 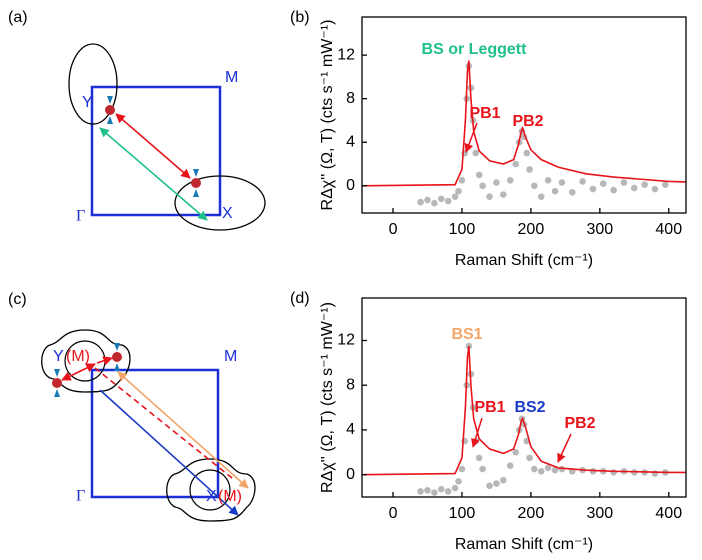 What do you see at coordinates (300, 17) in the screenshot?
I see `panel-label: (b)` at bounding box center [300, 17].